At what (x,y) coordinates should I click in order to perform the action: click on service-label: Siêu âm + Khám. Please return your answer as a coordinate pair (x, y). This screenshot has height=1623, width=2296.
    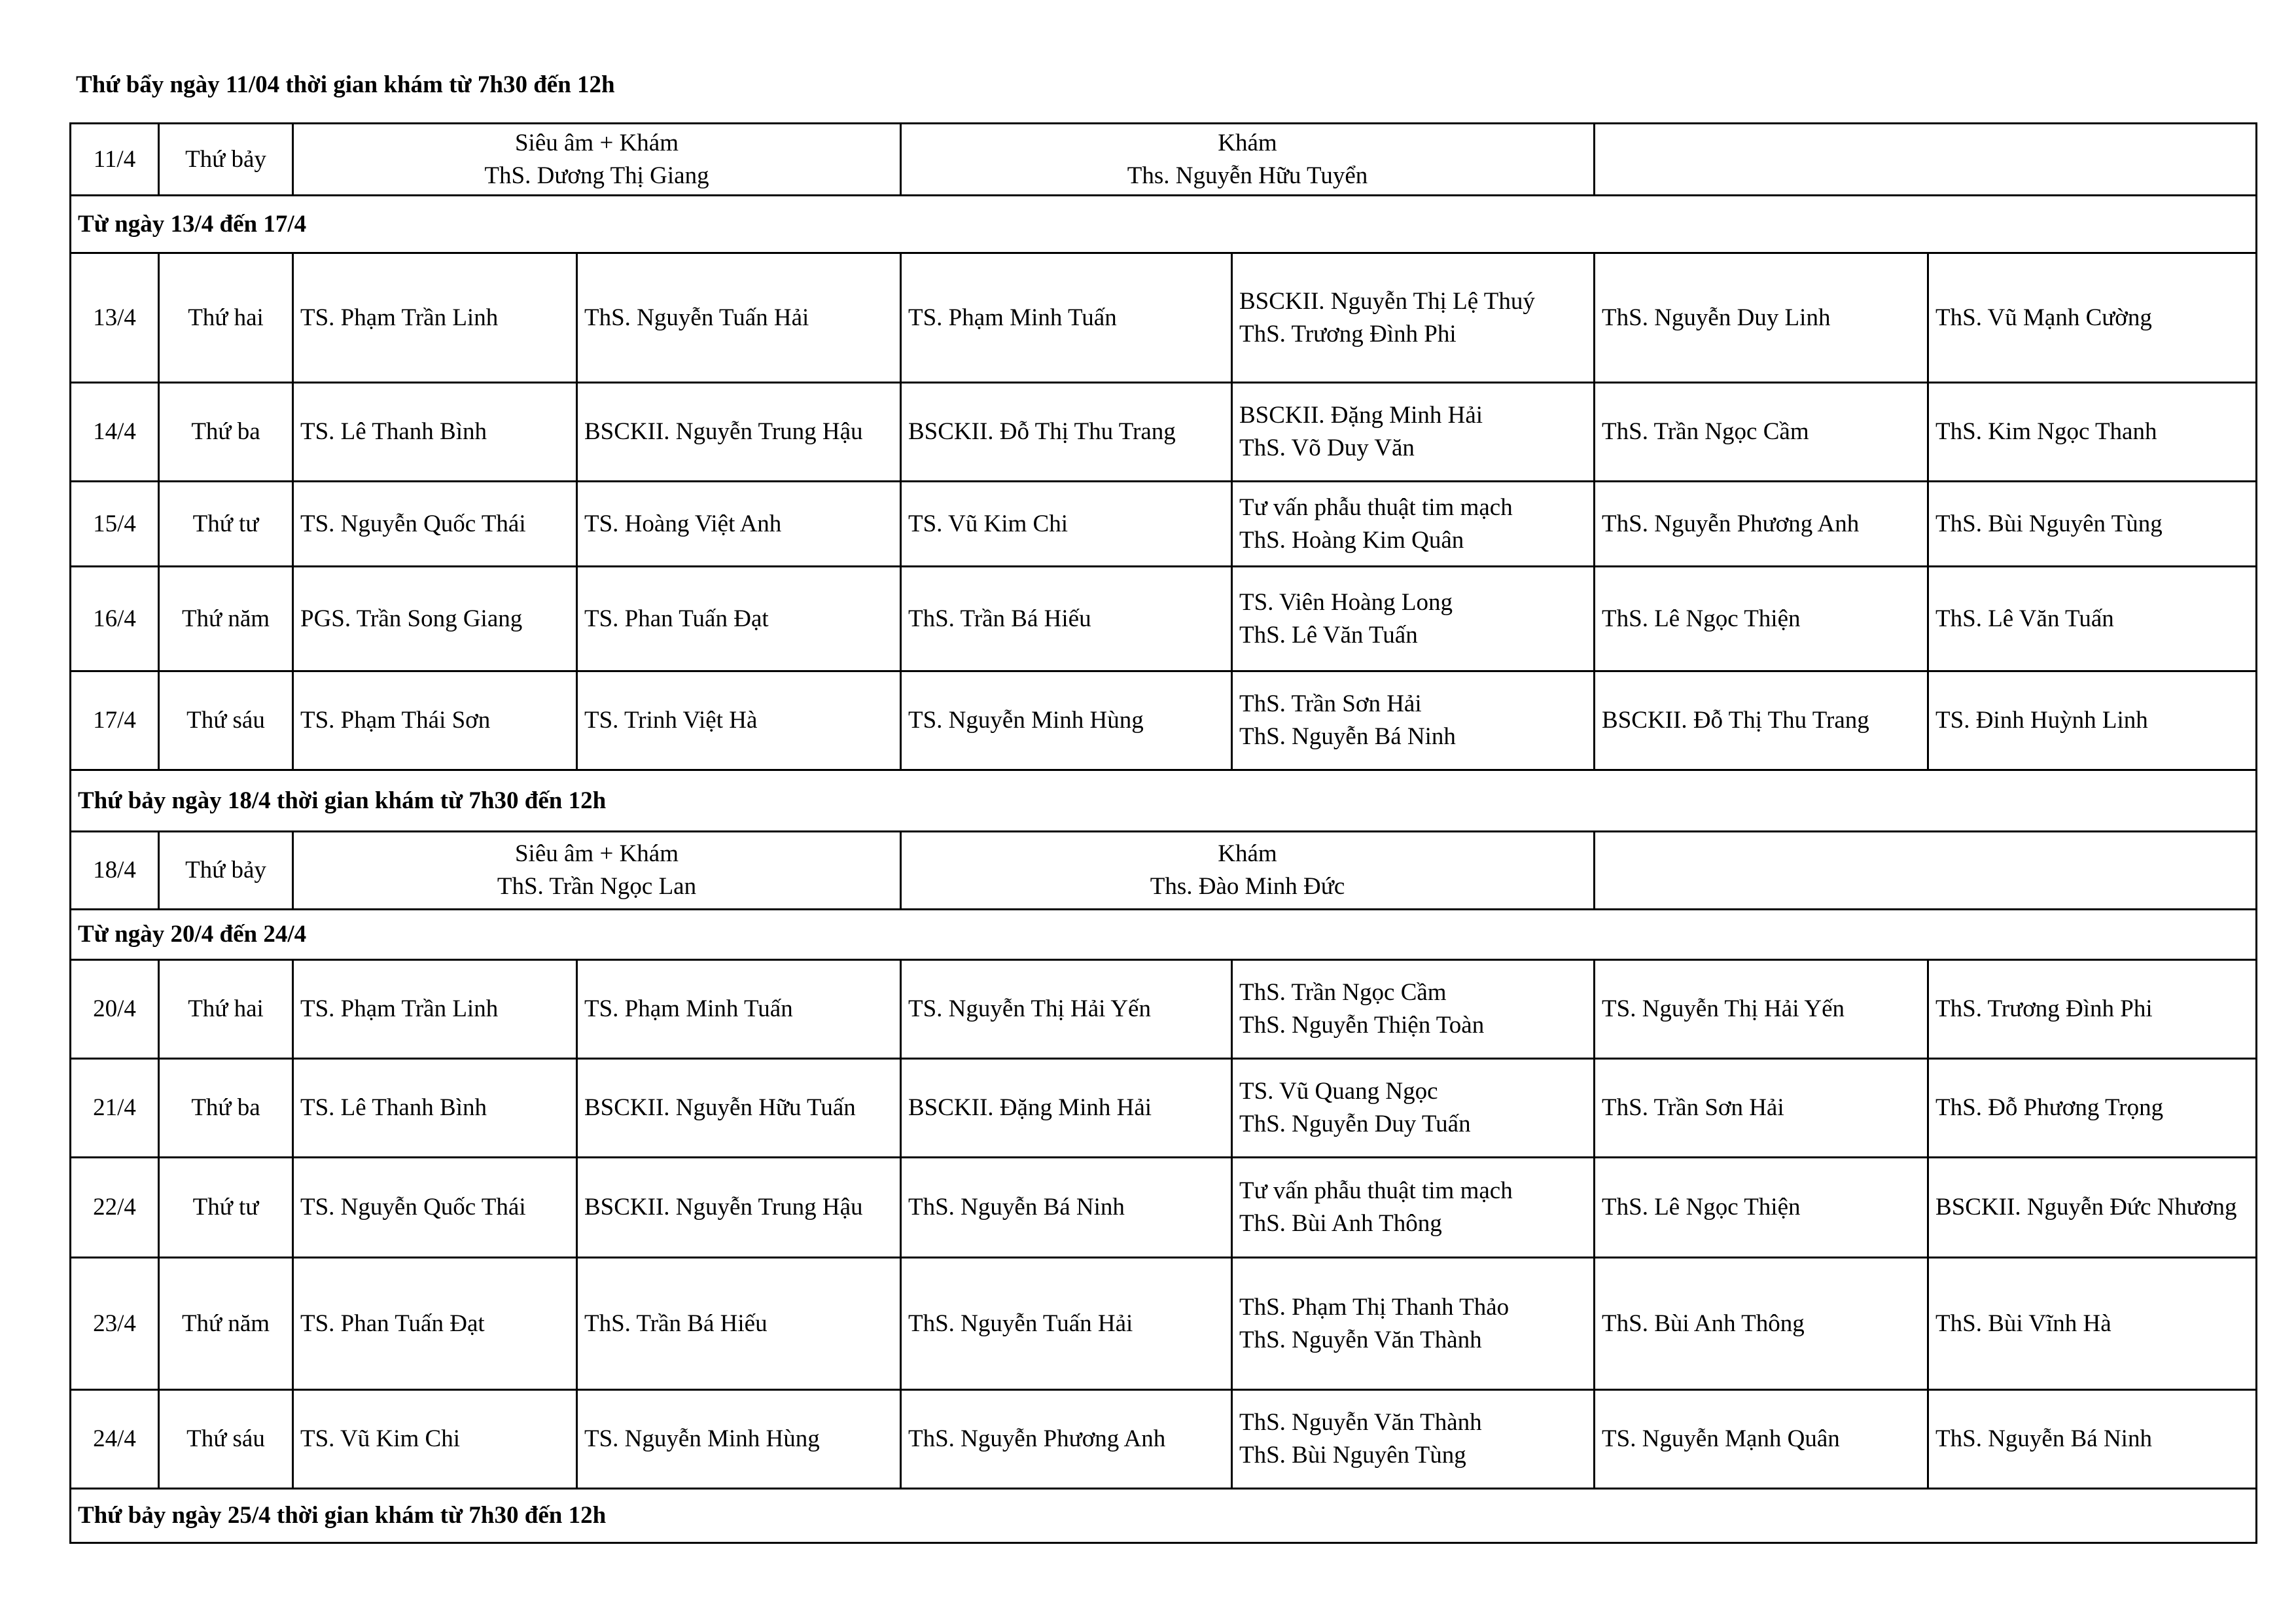
    Looking at the image, I should click on (597, 854).